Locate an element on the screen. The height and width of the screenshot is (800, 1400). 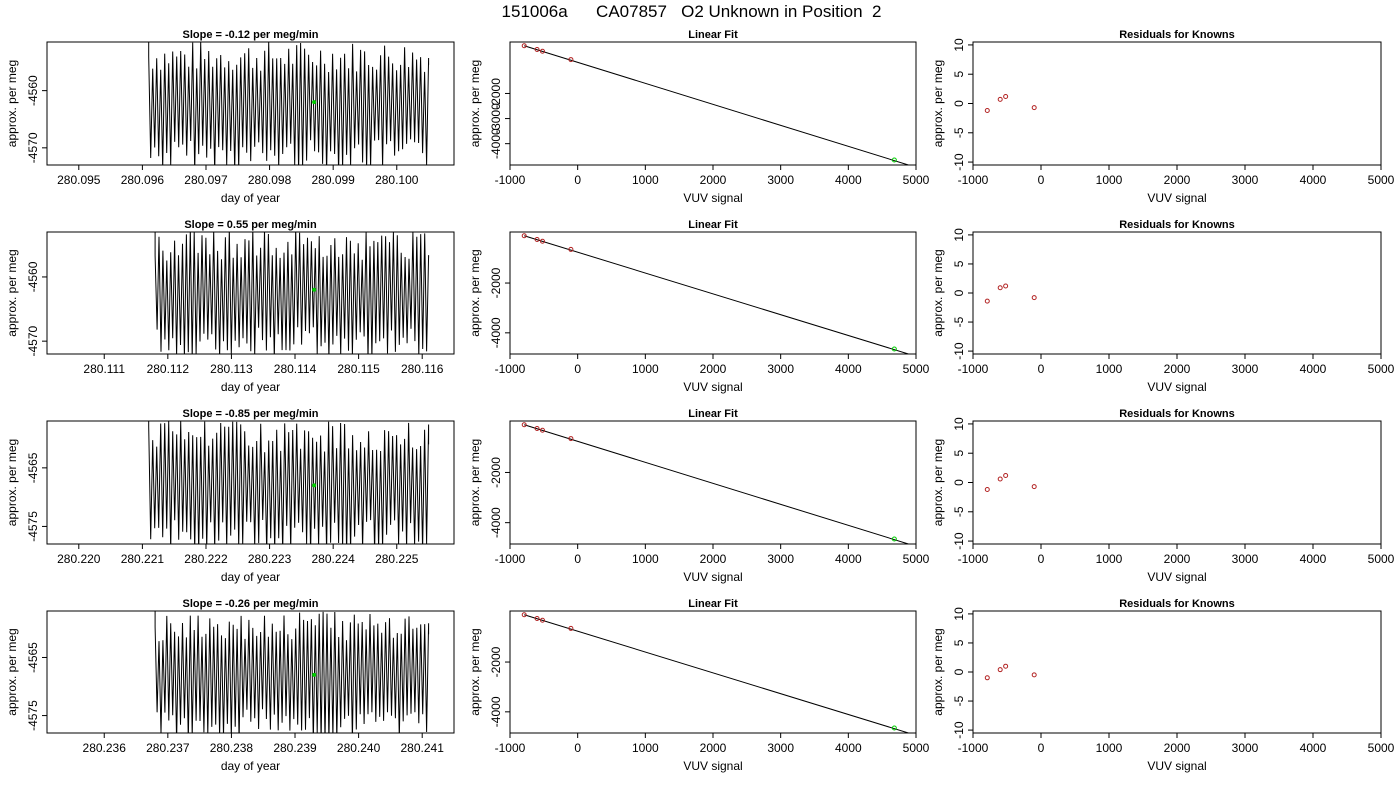
x-tick-label: 280.239 is located at coordinates (295, 748).